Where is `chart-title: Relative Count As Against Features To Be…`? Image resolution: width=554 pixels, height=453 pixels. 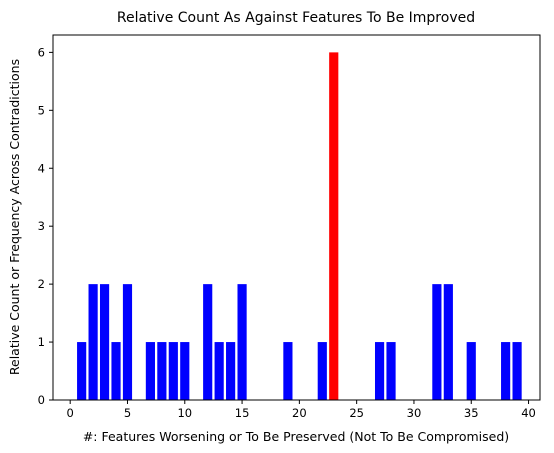
chart-title: Relative Count As Against Features To Be… is located at coordinates (296, 18).